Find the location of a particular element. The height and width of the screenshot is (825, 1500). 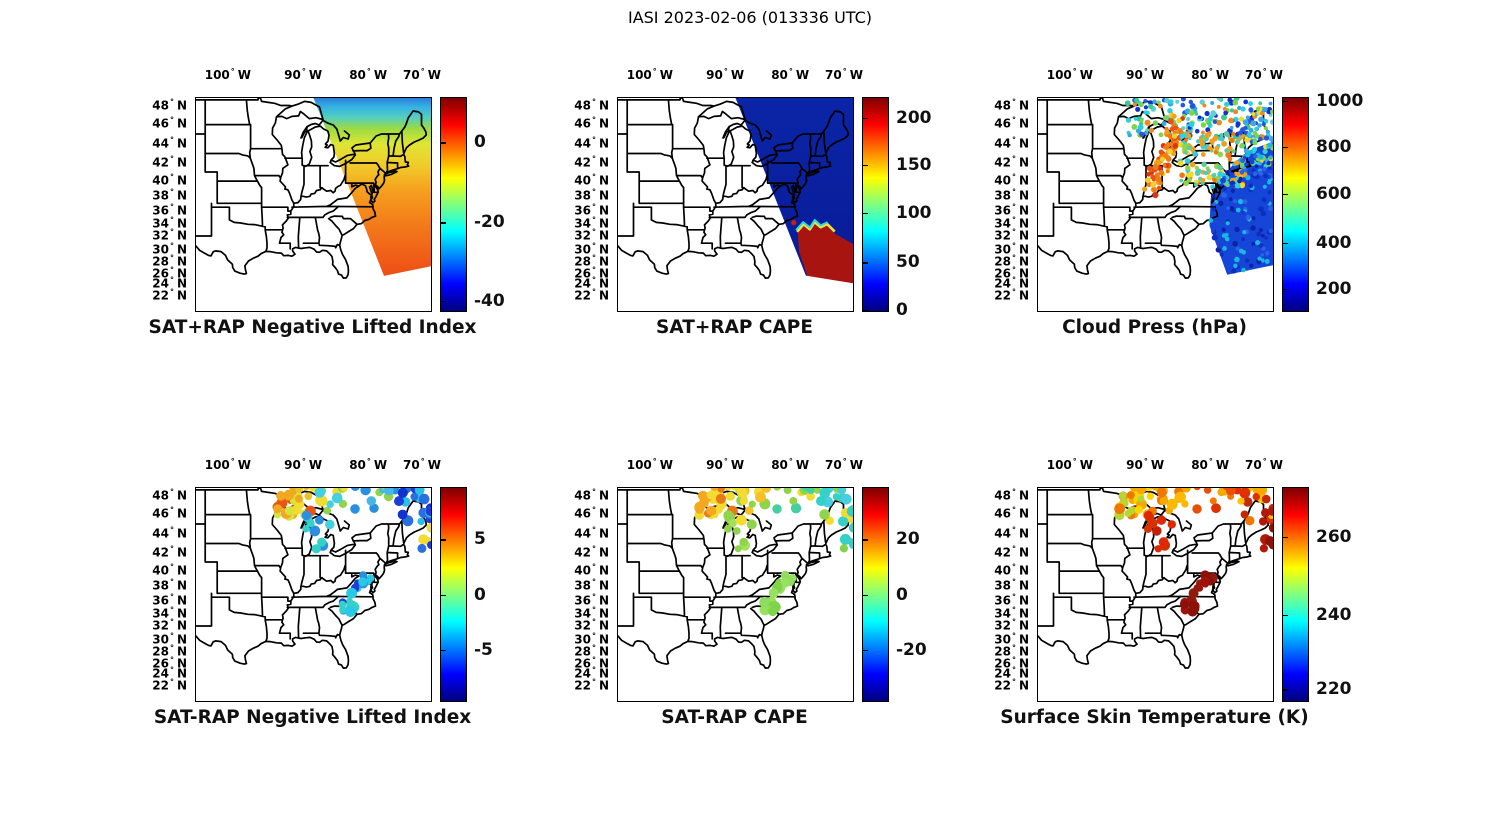

lon-axis-label: 80° W is located at coordinates (1210, 464).